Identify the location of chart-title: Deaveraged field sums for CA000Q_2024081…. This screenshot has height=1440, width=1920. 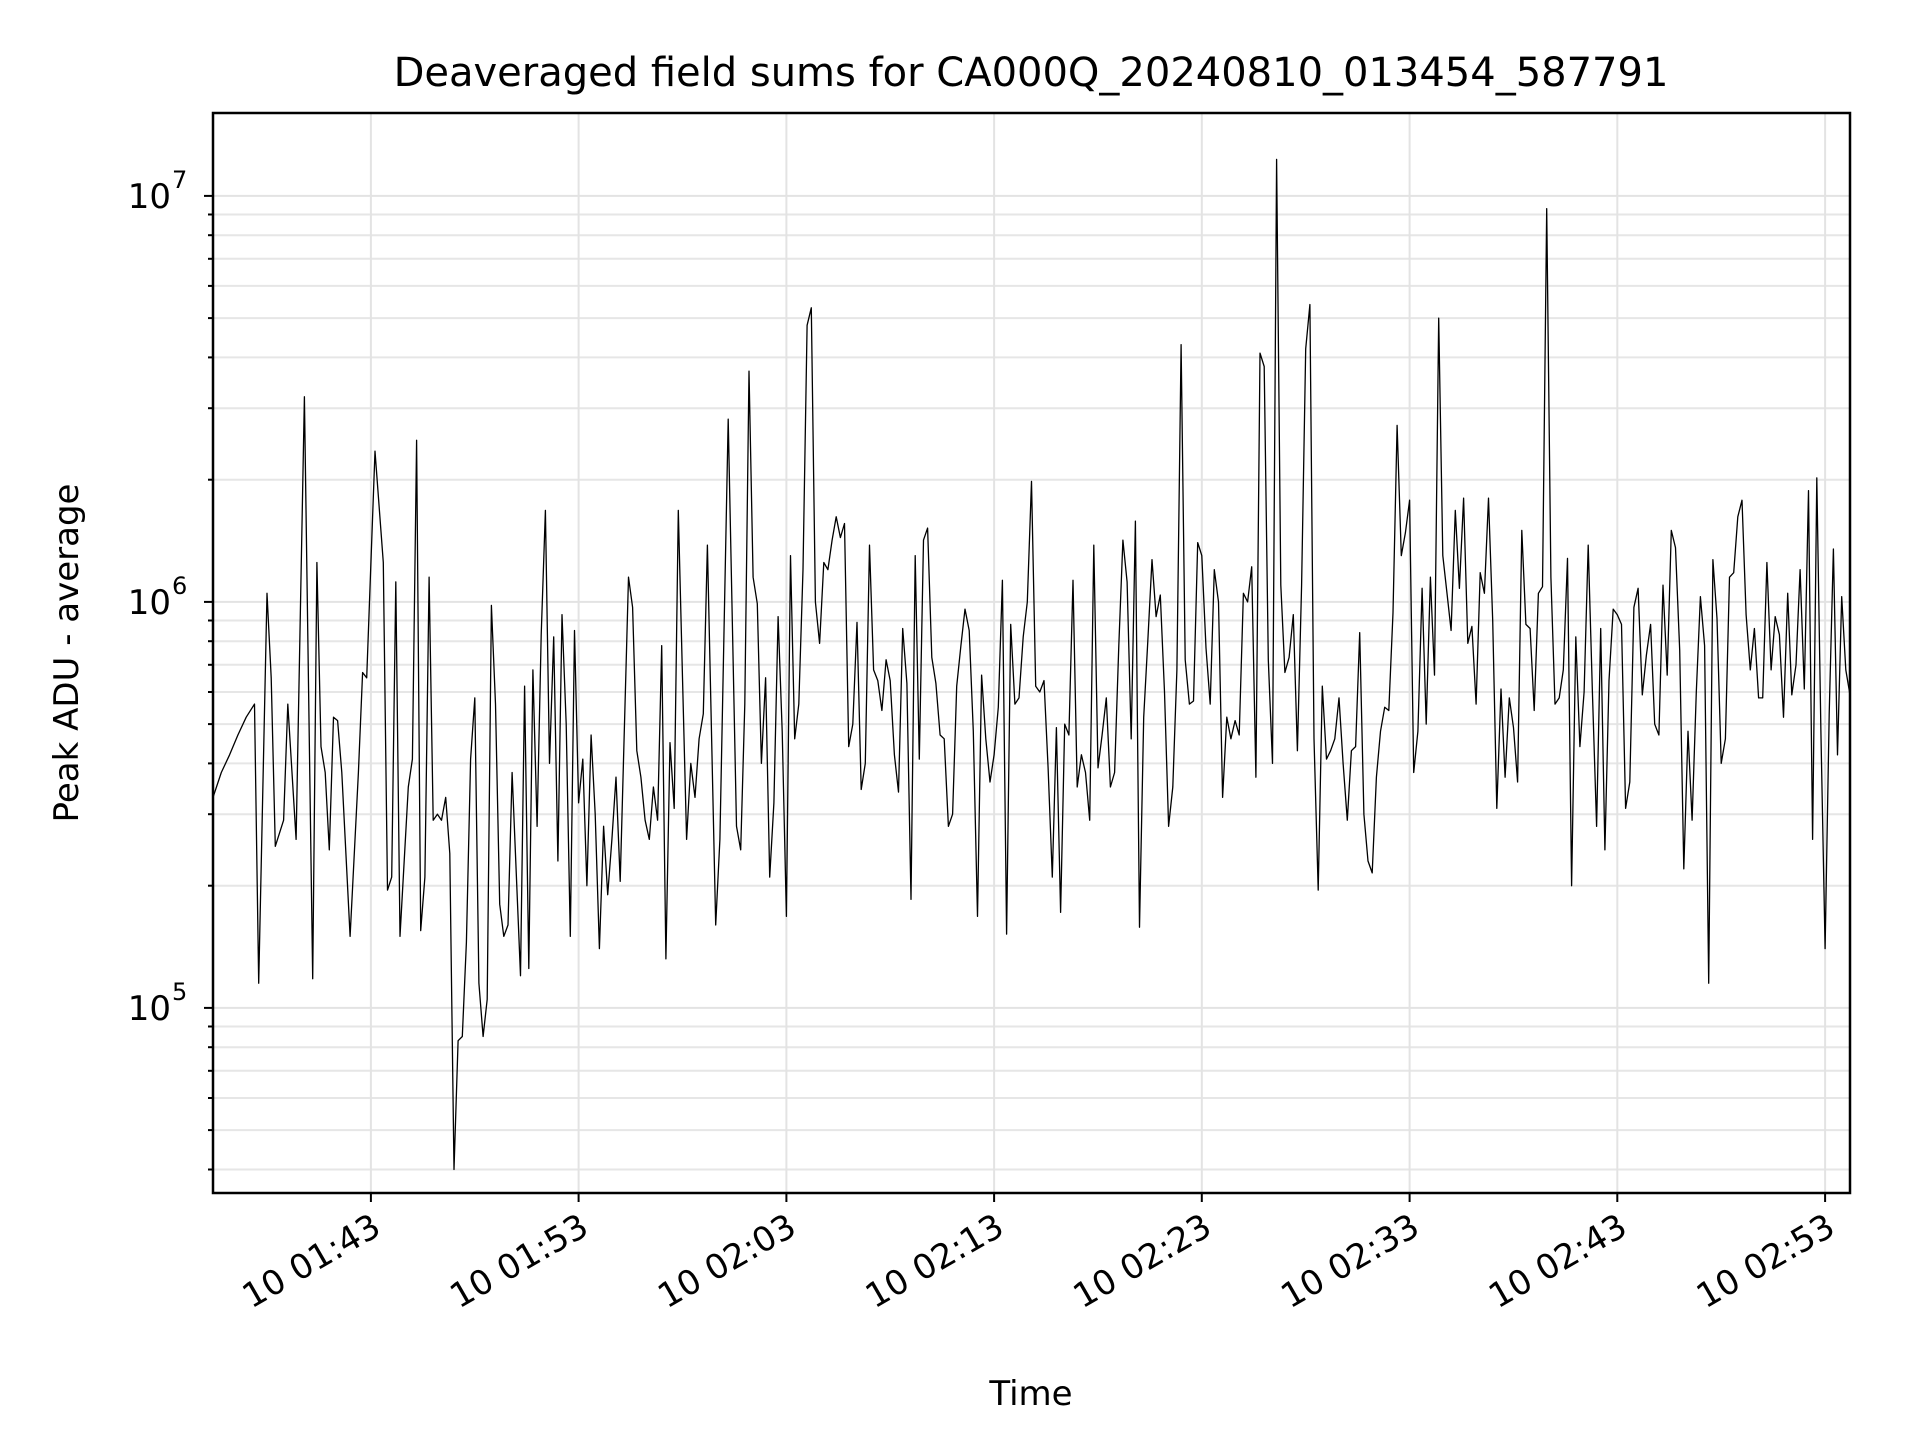
(1031, 73).